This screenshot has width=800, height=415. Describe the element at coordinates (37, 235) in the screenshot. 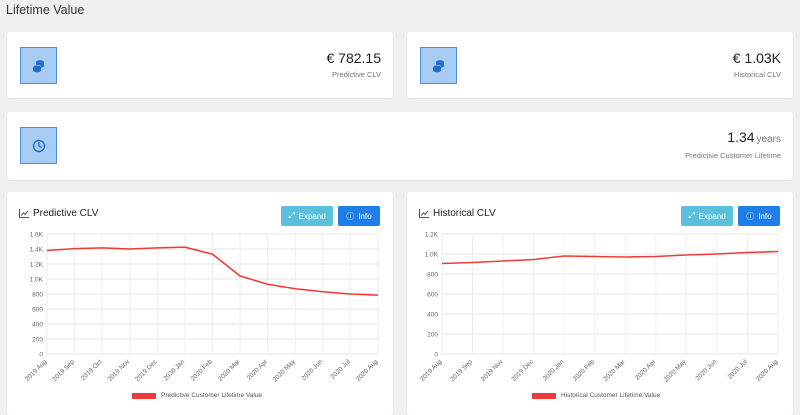

I see `y-tick-label: 1.6K` at that location.